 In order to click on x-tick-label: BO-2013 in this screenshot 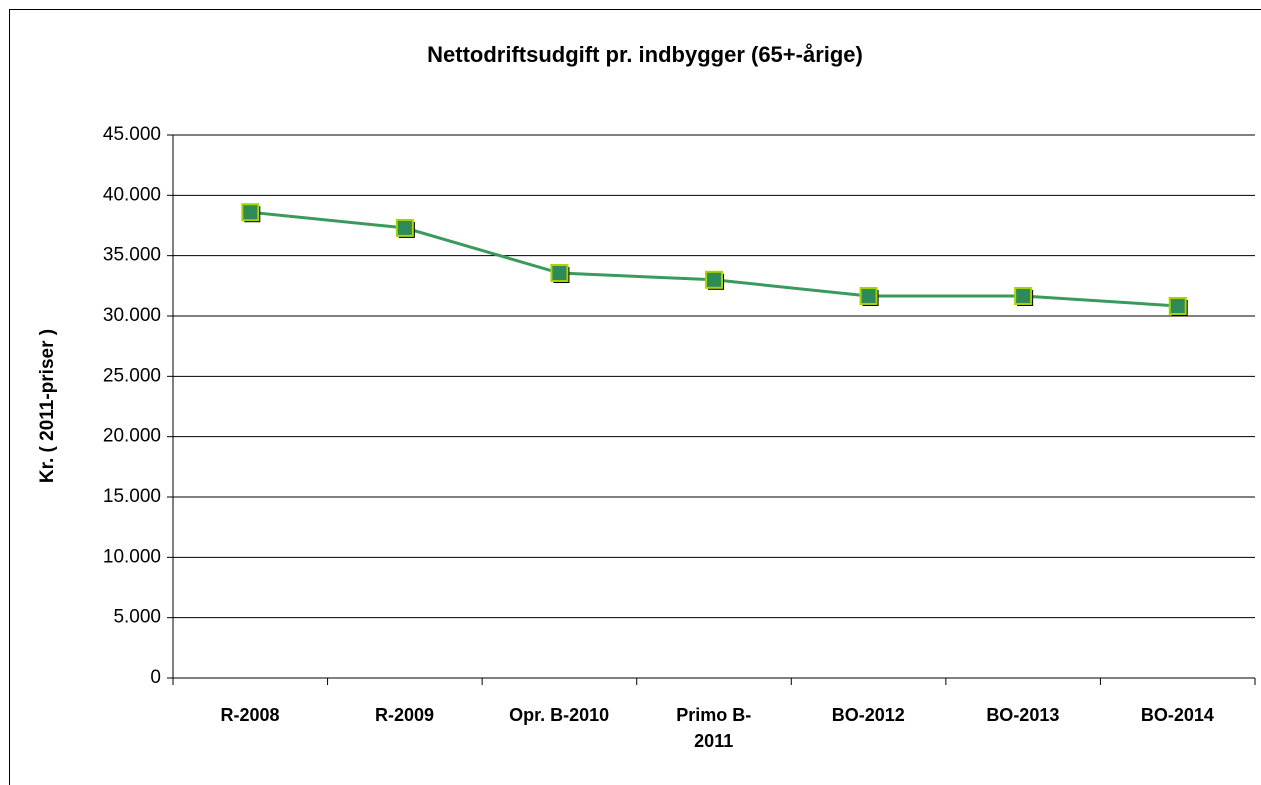, I will do `click(1023, 715)`.